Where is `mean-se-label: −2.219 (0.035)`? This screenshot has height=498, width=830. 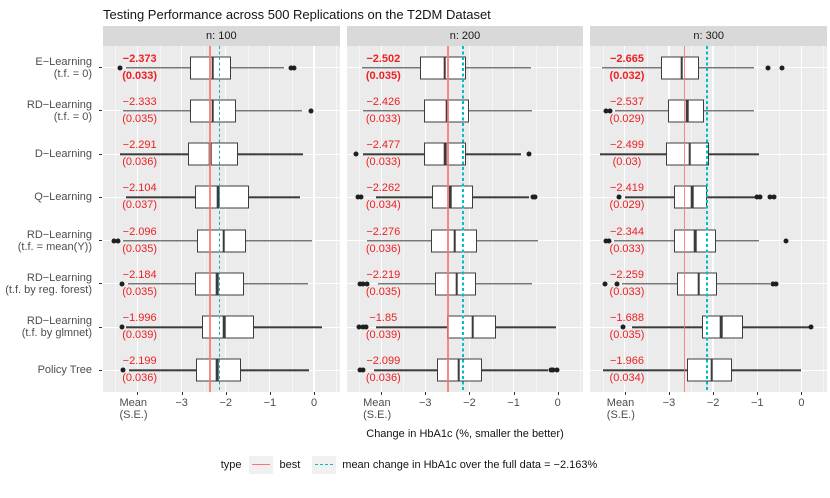 mean-se-label: −2.219 (0.035) is located at coordinates (383, 283).